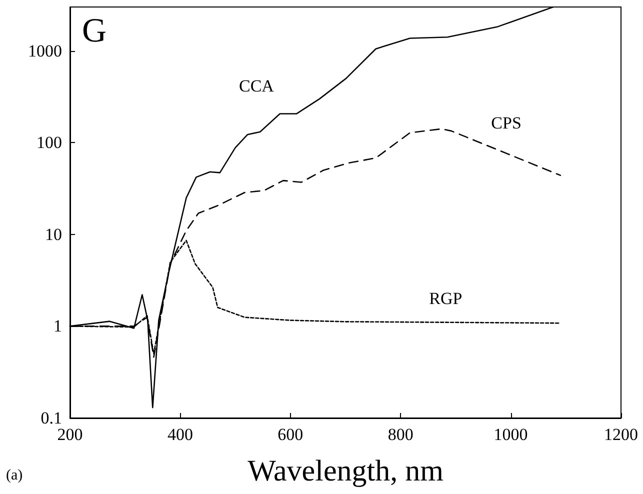 This screenshot has height=494, width=643. What do you see at coordinates (511, 434) in the screenshot?
I see `x-tick-label: 1000` at bounding box center [511, 434].